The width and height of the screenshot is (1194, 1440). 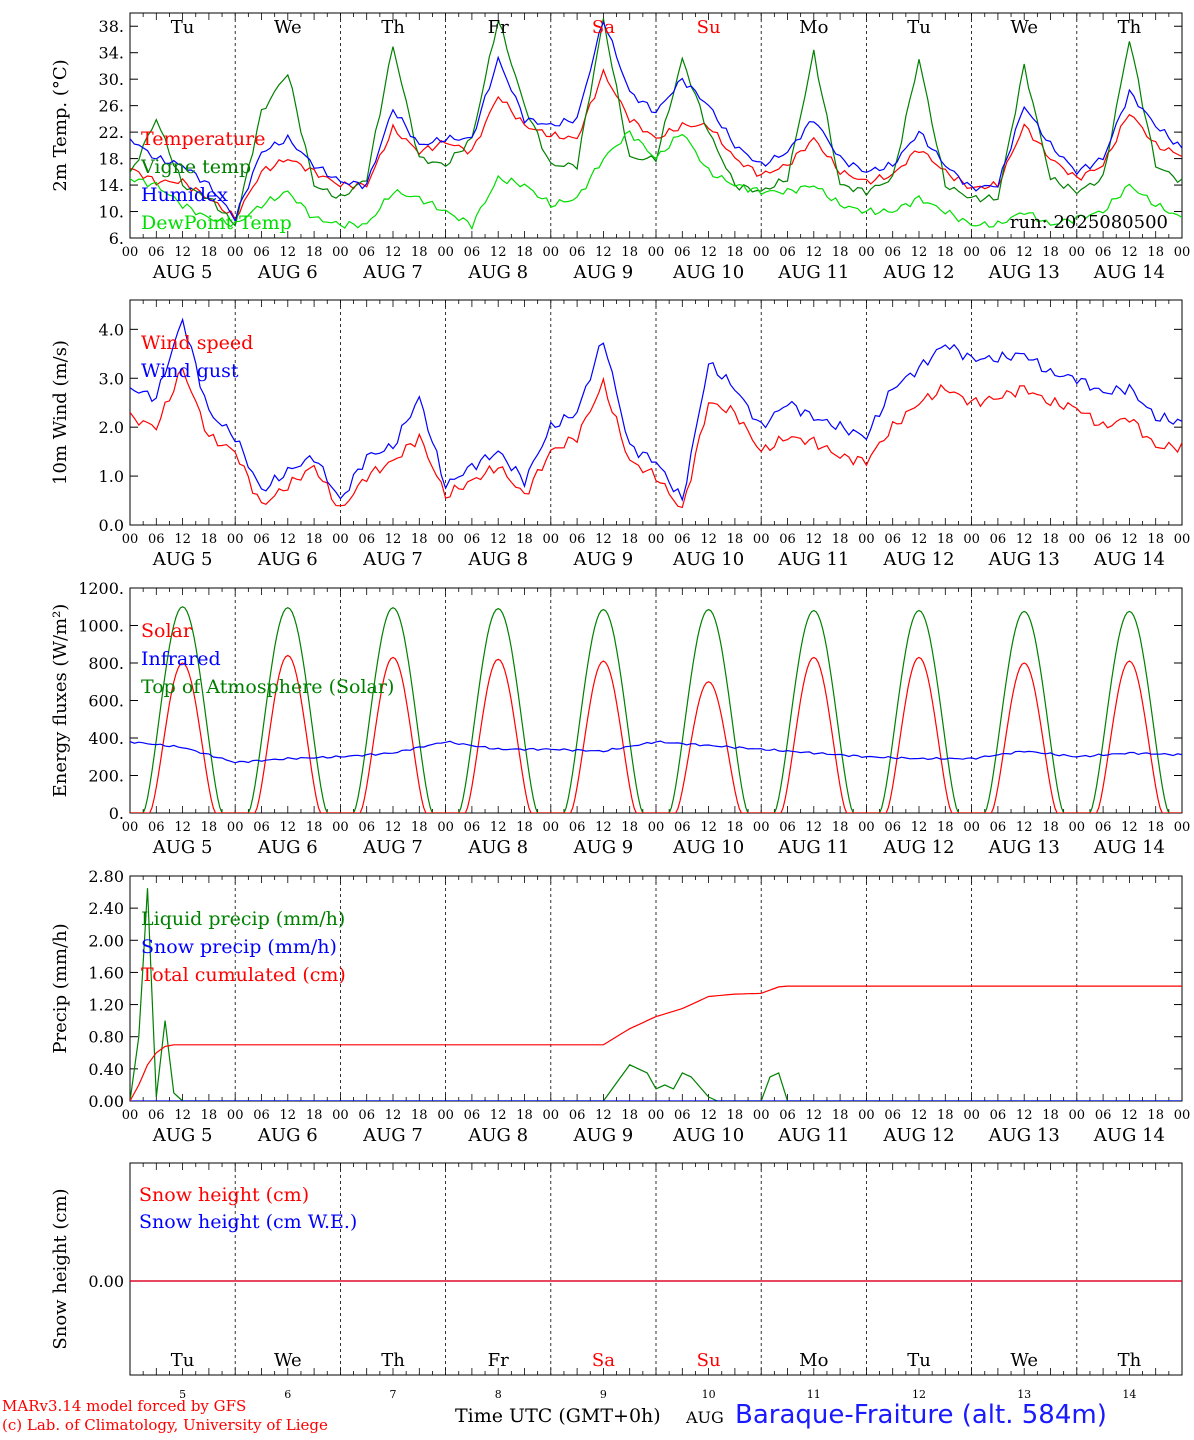 I want to click on weekday-label: We, so click(x=1024, y=1360).